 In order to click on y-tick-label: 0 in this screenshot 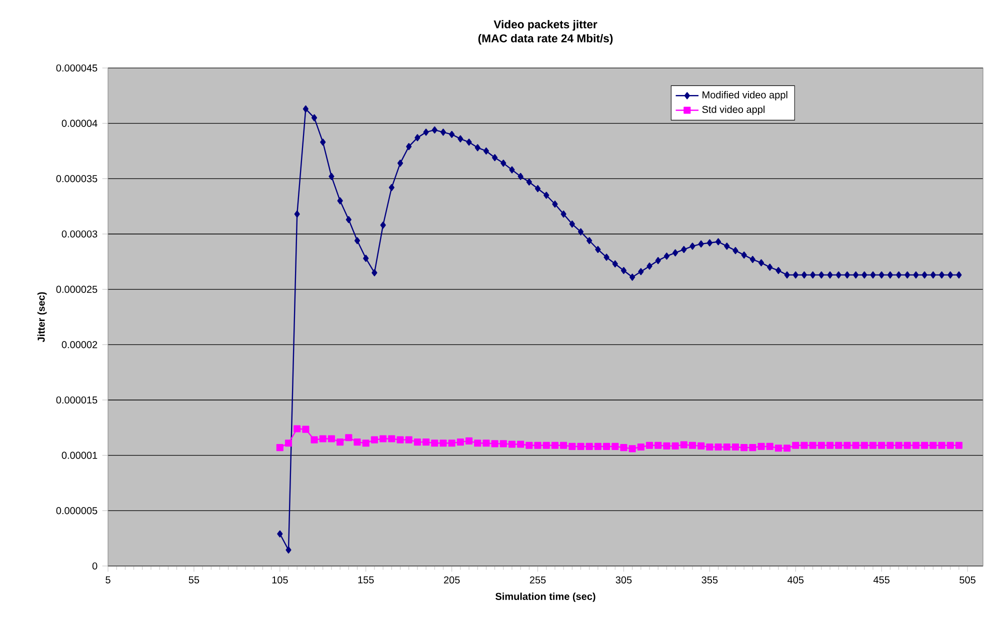, I will do `click(95, 566)`.